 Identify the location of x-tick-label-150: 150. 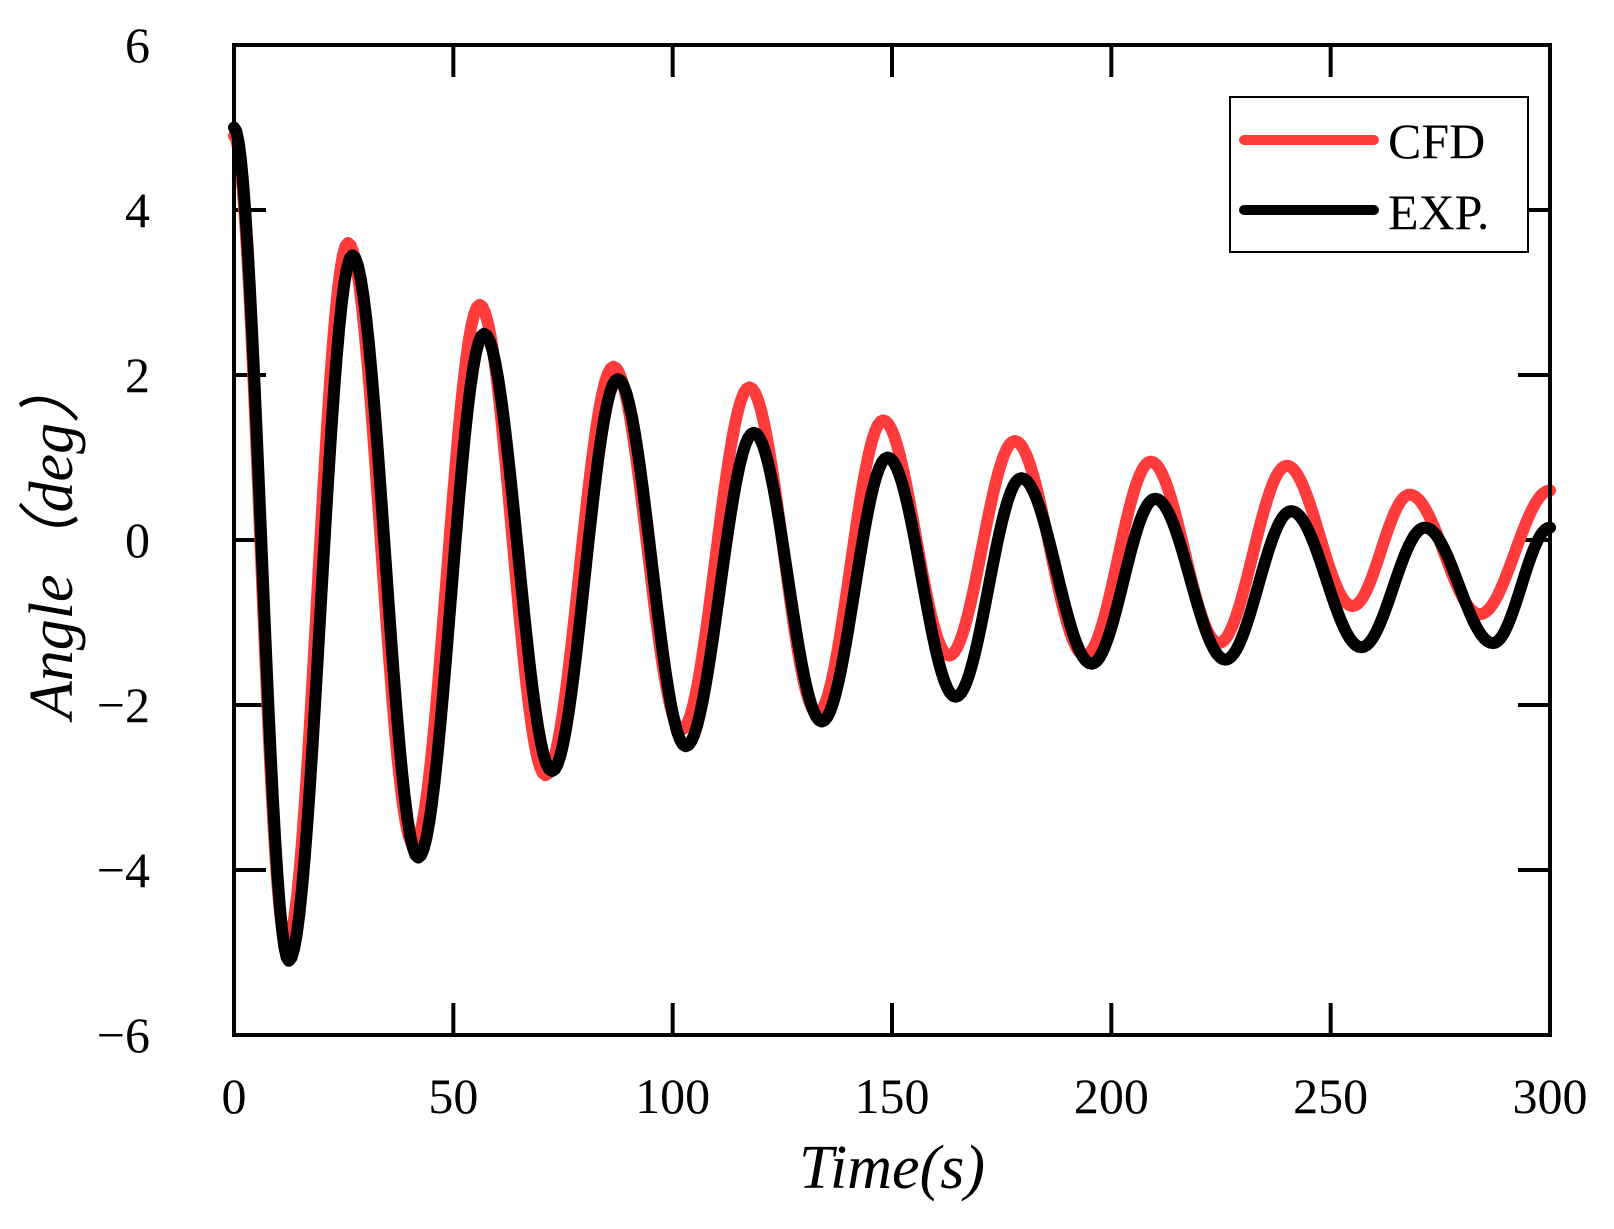
(892, 1096).